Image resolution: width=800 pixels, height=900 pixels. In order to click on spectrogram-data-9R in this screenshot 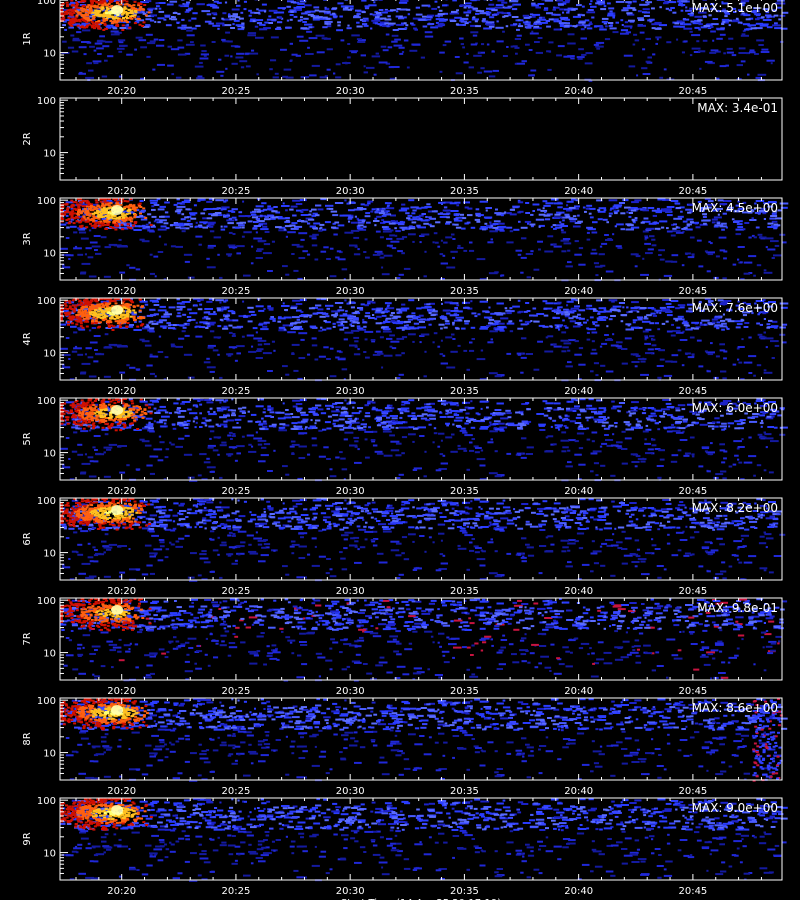, I will do `click(424, 840)`.